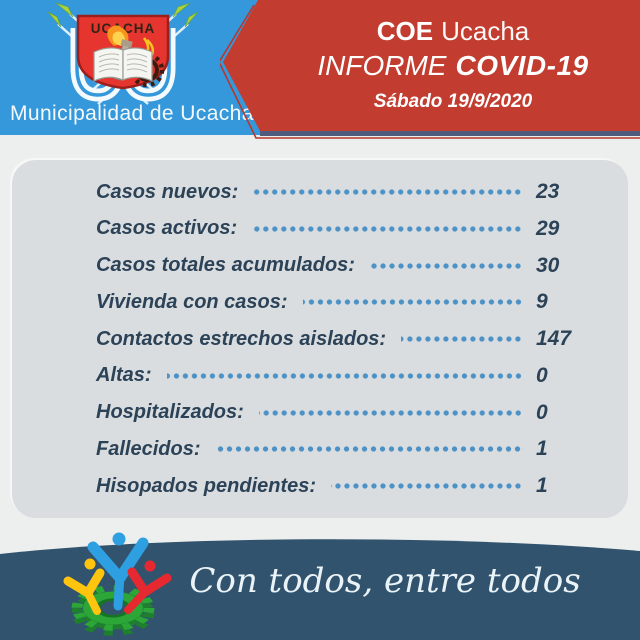  I want to click on stat-row: Hospitalizados: 0, so click(340, 413).